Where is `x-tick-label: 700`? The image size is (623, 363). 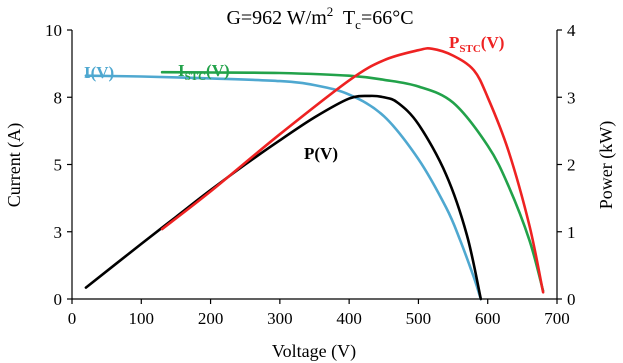
x-tick-label: 700 is located at coordinates (557, 318).